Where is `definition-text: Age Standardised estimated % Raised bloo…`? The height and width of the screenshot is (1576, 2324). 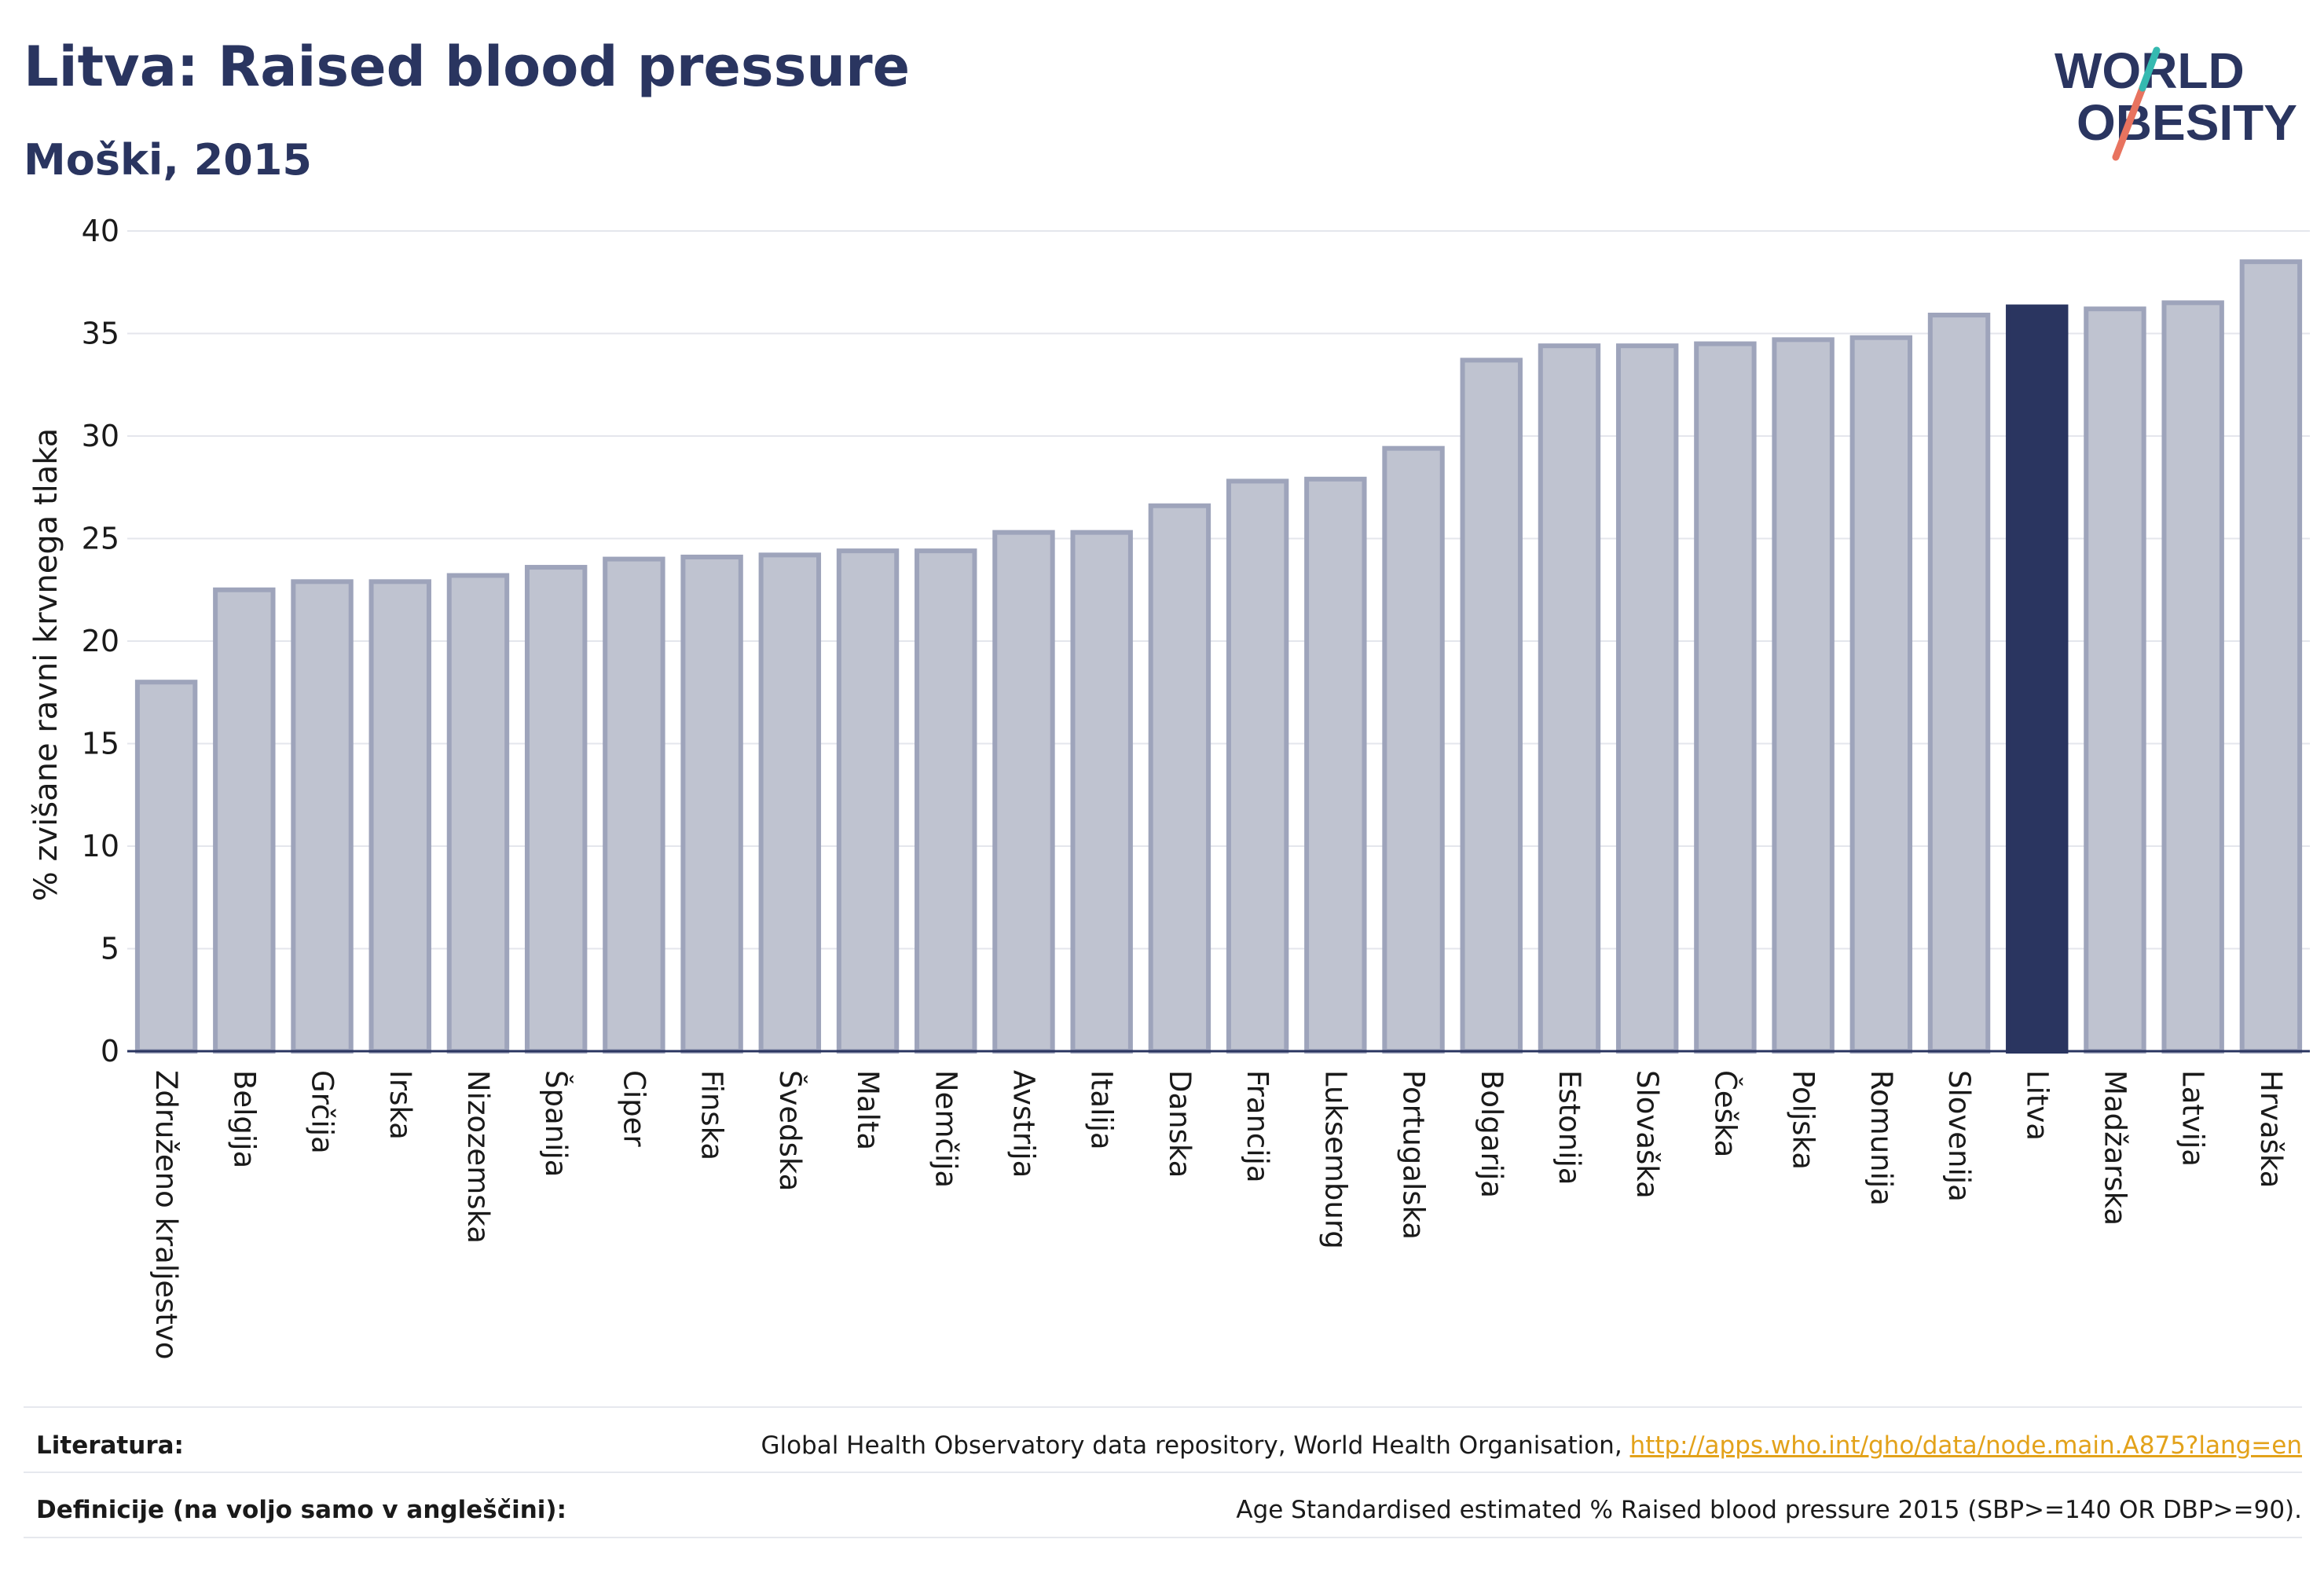
definition-text: Age Standardised estimated % Raised bloo… is located at coordinates (1769, 1510).